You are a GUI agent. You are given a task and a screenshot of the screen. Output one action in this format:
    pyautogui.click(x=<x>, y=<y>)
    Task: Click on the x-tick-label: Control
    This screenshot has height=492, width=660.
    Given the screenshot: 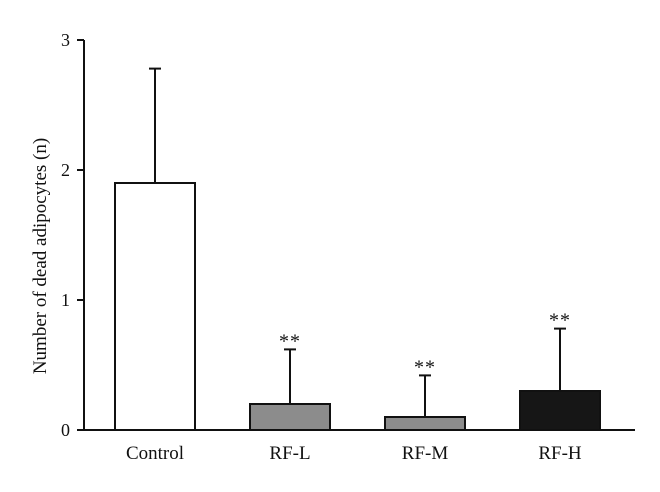 What is the action you would take?
    pyautogui.click(x=155, y=453)
    